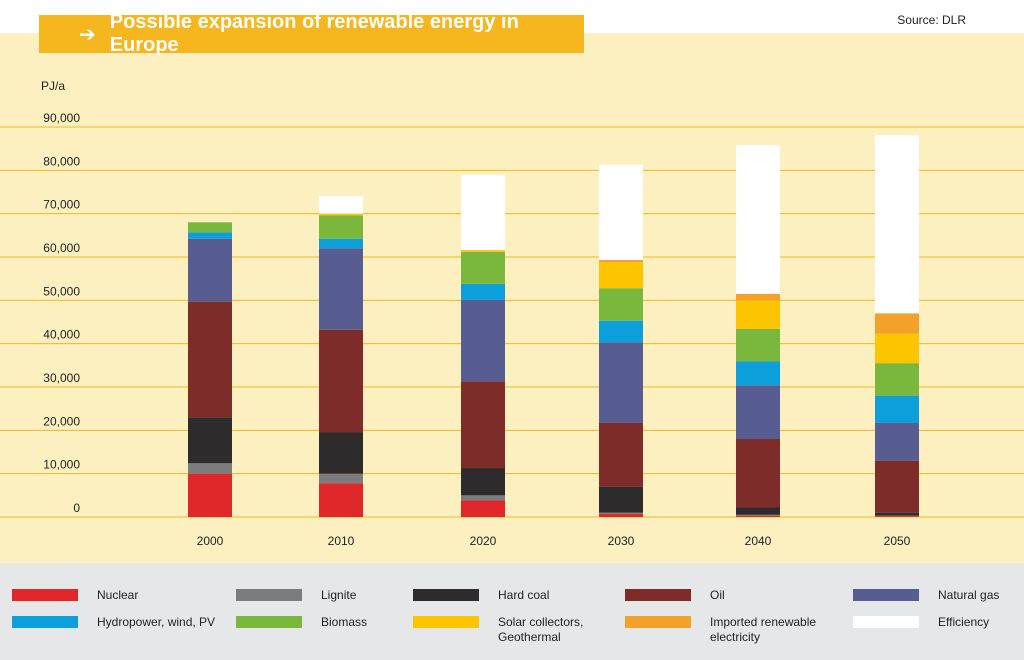 The height and width of the screenshot is (660, 1024). What do you see at coordinates (621, 541) in the screenshot?
I see `x-tick-label: 2030` at bounding box center [621, 541].